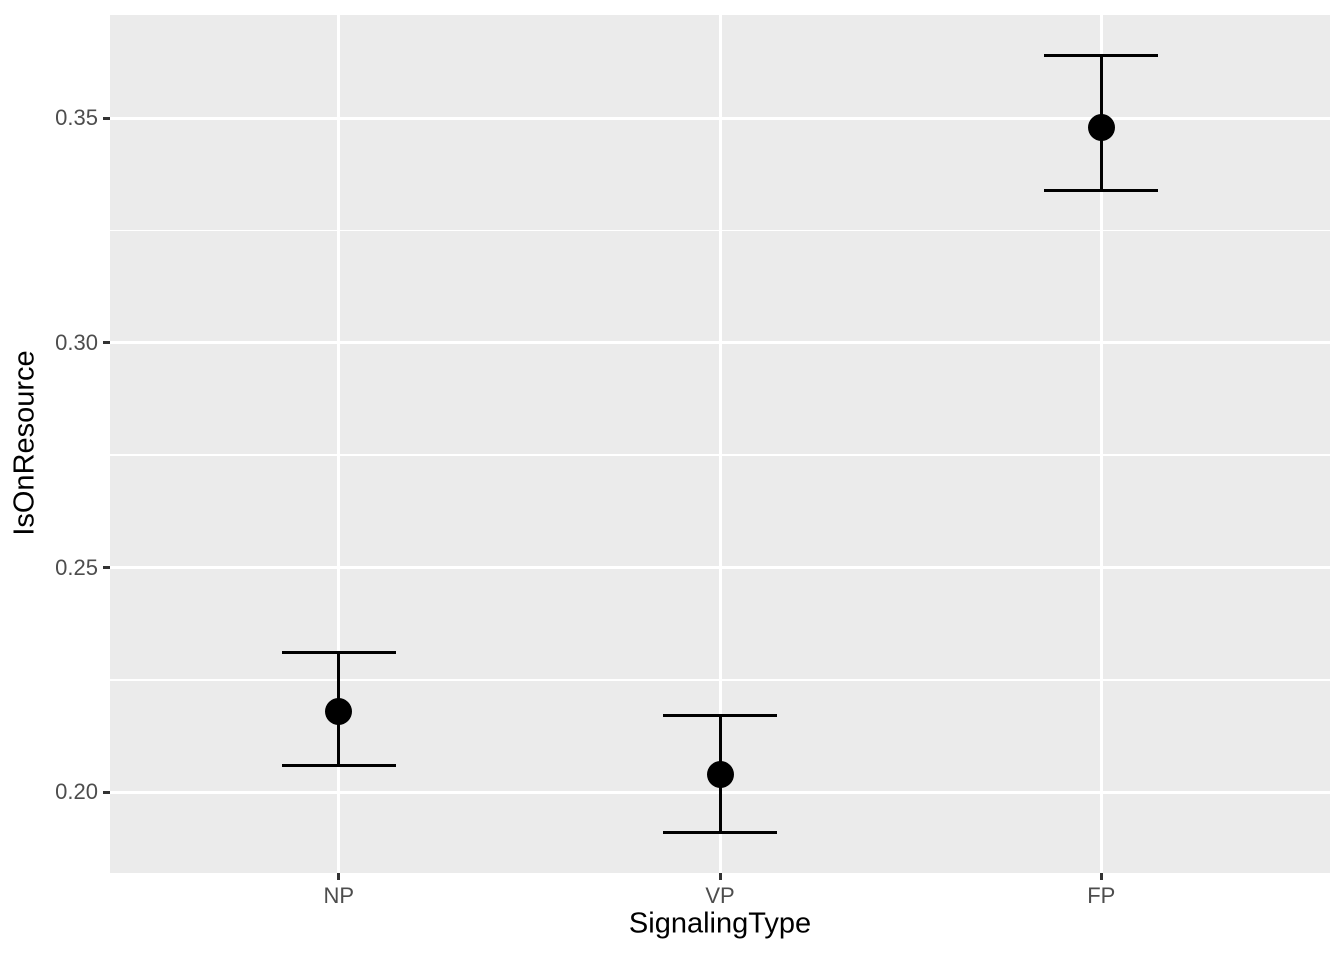 This screenshot has width=1344, height=960. Describe the element at coordinates (76, 118) in the screenshot. I see `y-tick-label: 0.35` at that location.